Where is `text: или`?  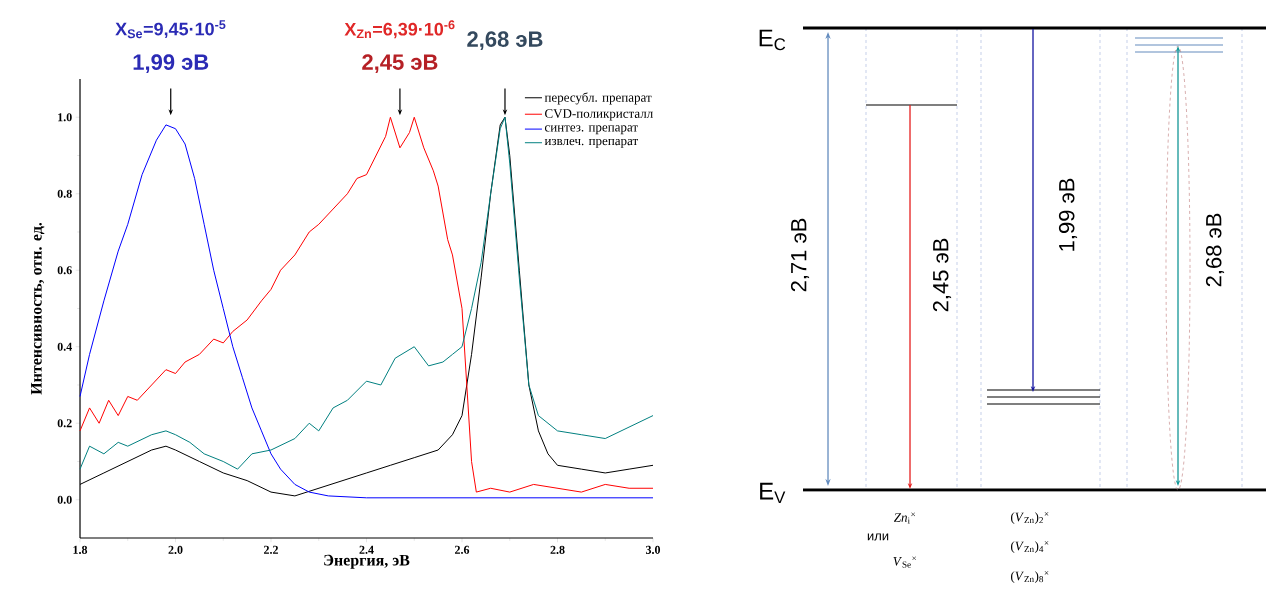
text: или is located at coordinates (878, 537).